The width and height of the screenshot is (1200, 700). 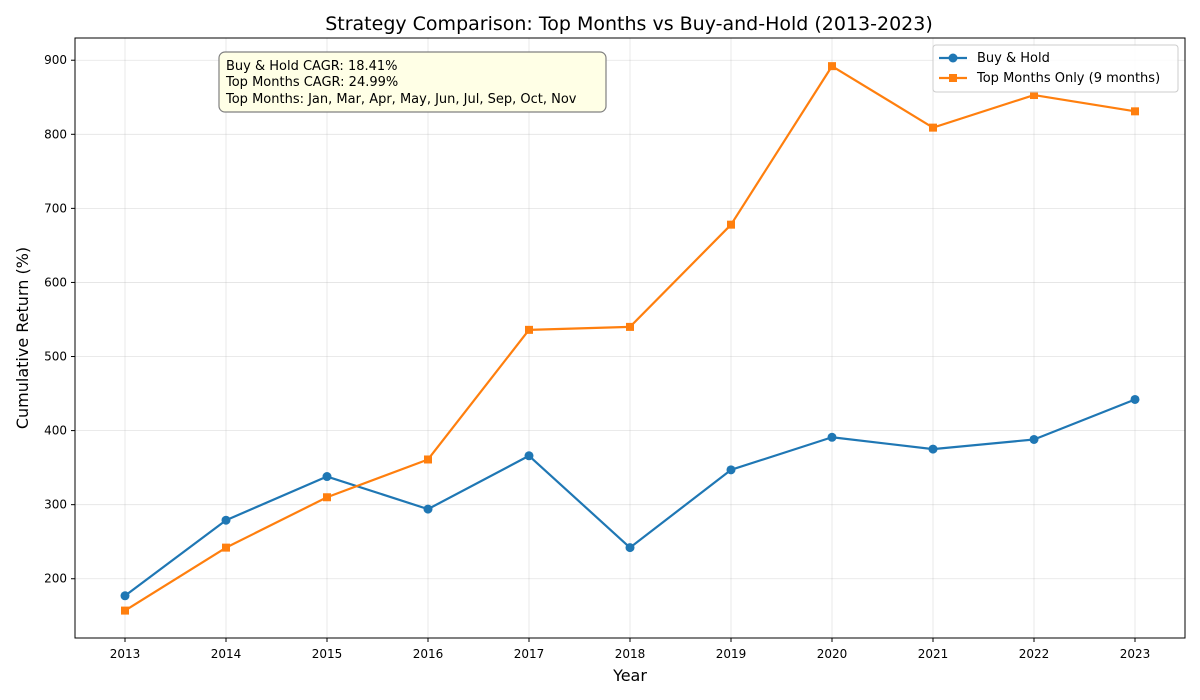 I want to click on x-tick-label: 2015, so click(x=327, y=654).